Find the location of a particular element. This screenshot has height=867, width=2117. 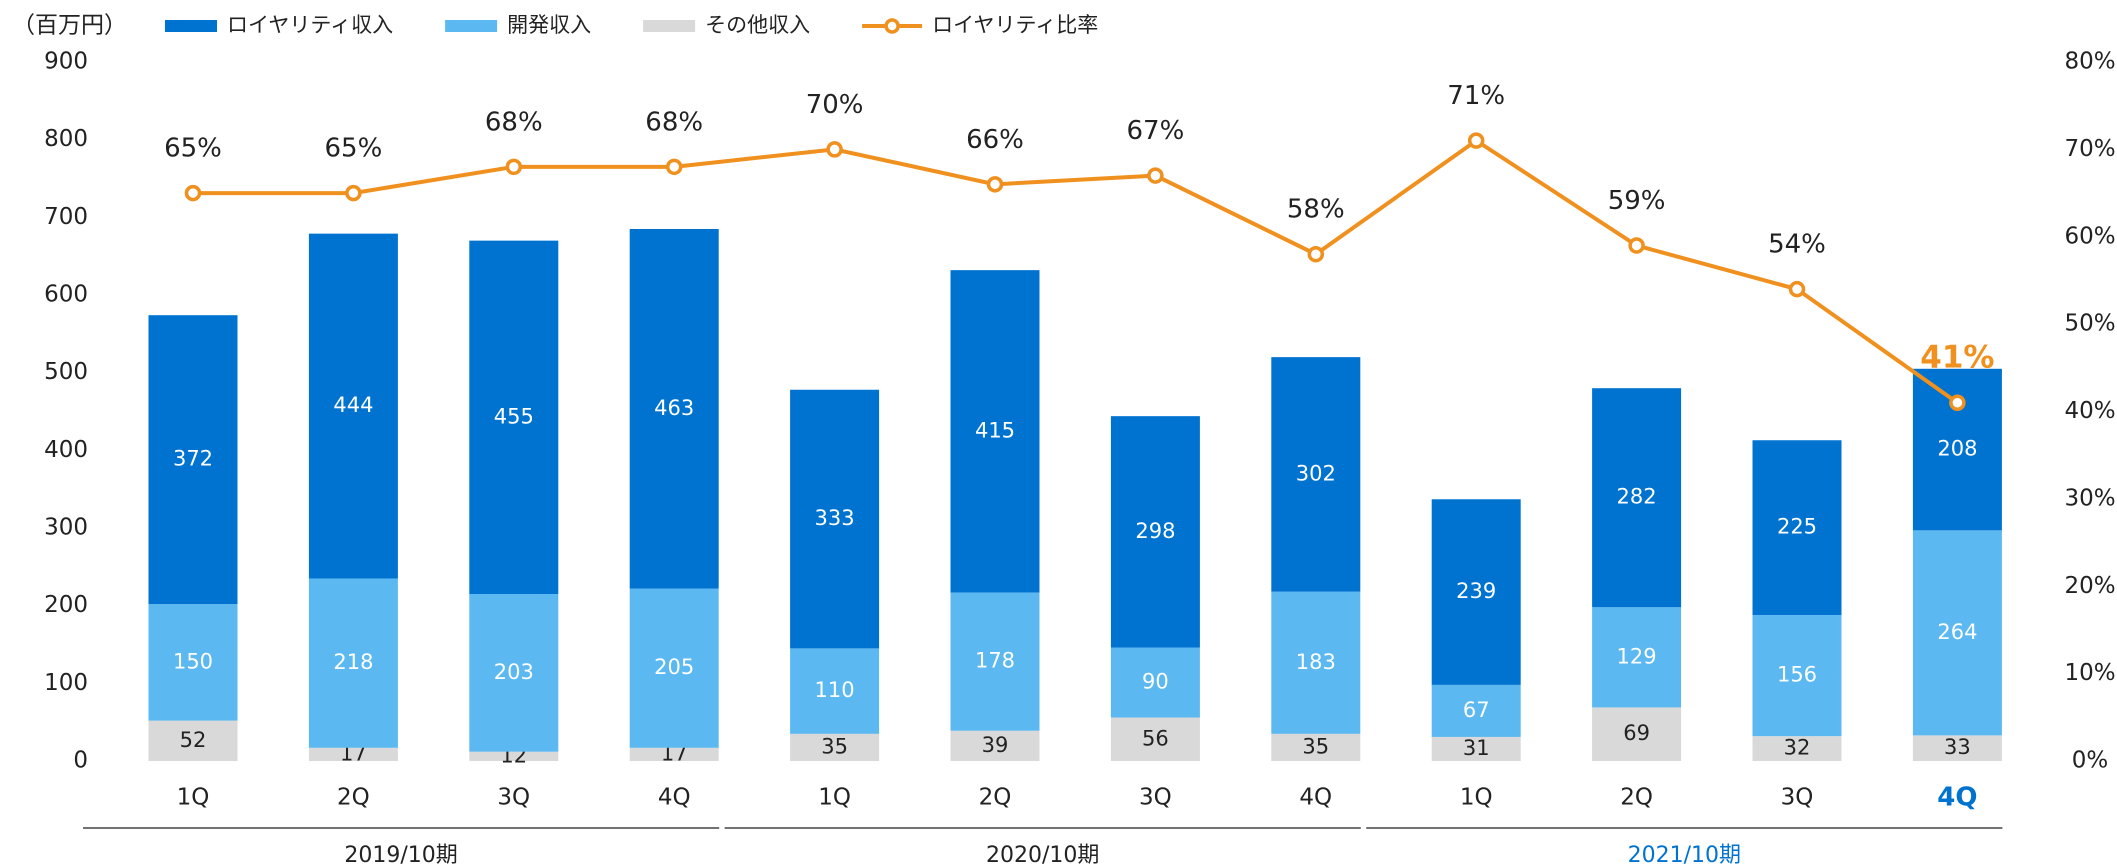

bar-value-label: 372 is located at coordinates (193, 459).